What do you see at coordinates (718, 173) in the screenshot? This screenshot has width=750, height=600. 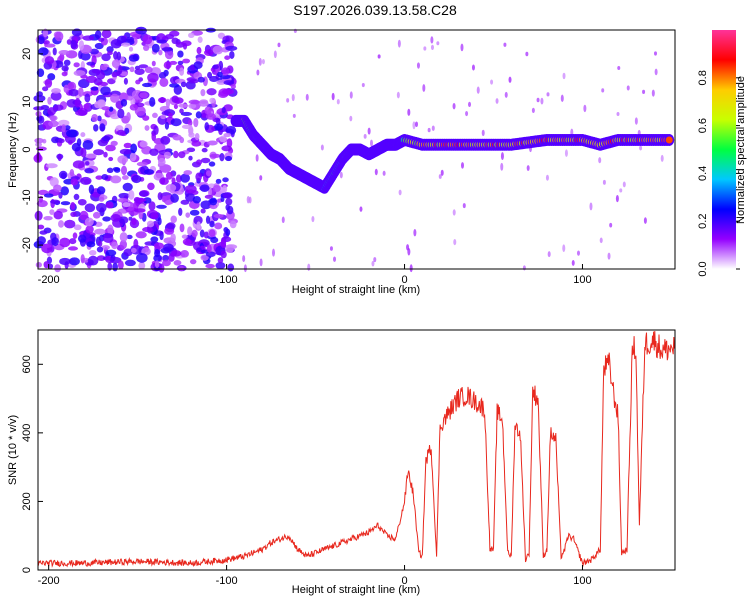 I see `colorbar-ticks: 0.0 0.2 0.4 0.6 0.8` at bounding box center [718, 173].